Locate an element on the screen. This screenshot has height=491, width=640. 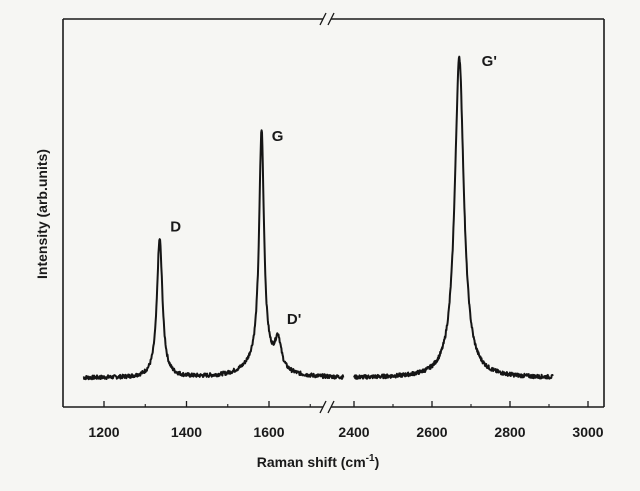
x-tick-label: 2600 is located at coordinates (431, 432).